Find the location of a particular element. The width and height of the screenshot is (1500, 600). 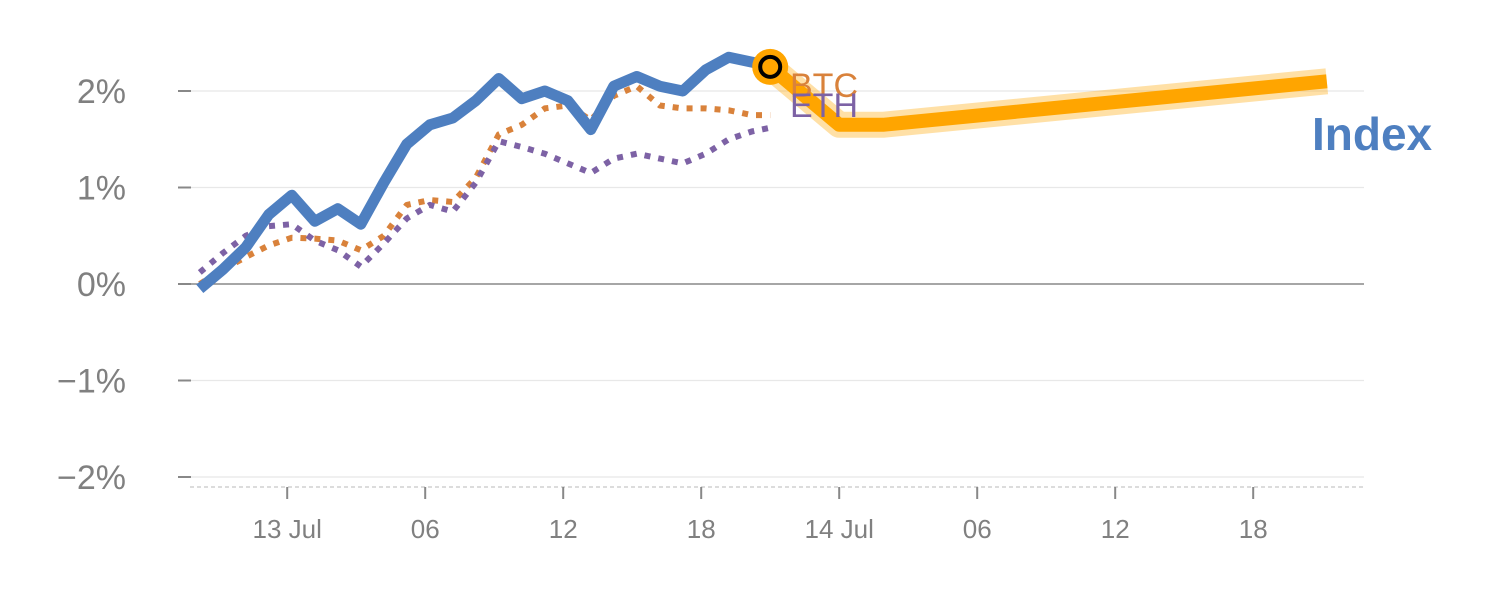

btc-series-line is located at coordinates (484, 185).